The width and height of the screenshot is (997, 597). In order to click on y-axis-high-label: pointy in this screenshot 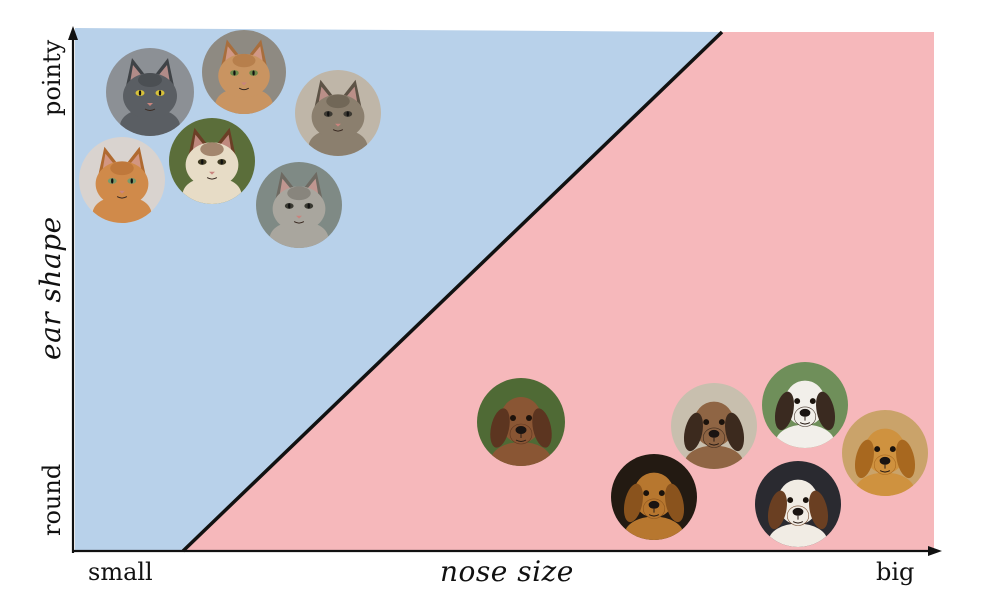, I will do `click(52, 77)`.